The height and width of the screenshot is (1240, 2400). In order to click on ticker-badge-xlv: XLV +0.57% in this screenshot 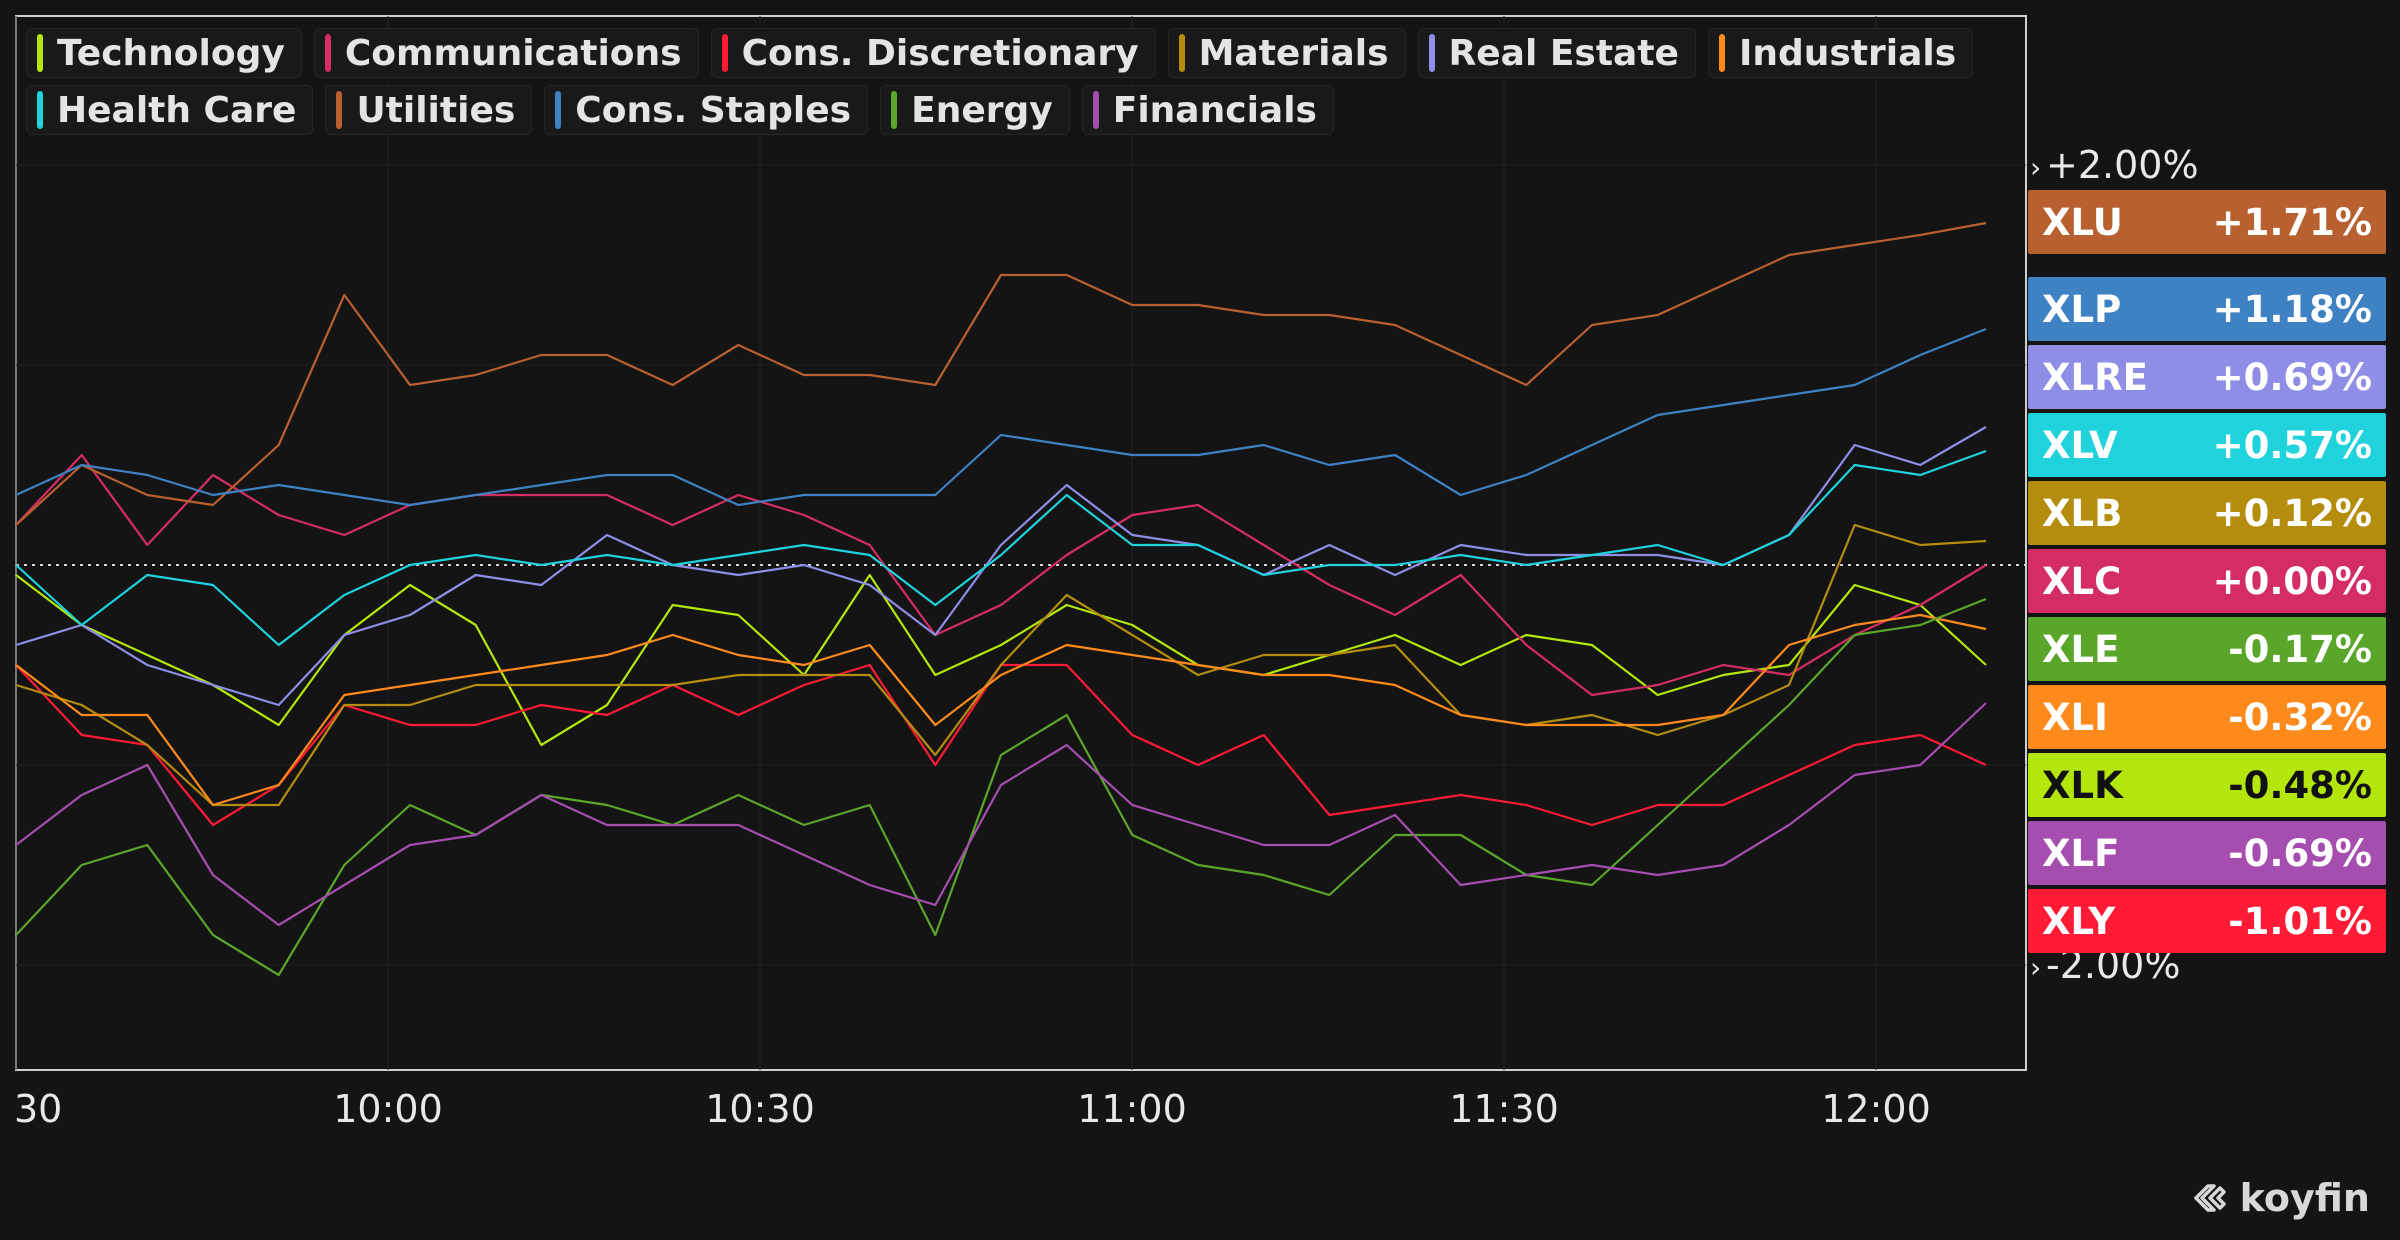, I will do `click(2207, 445)`.